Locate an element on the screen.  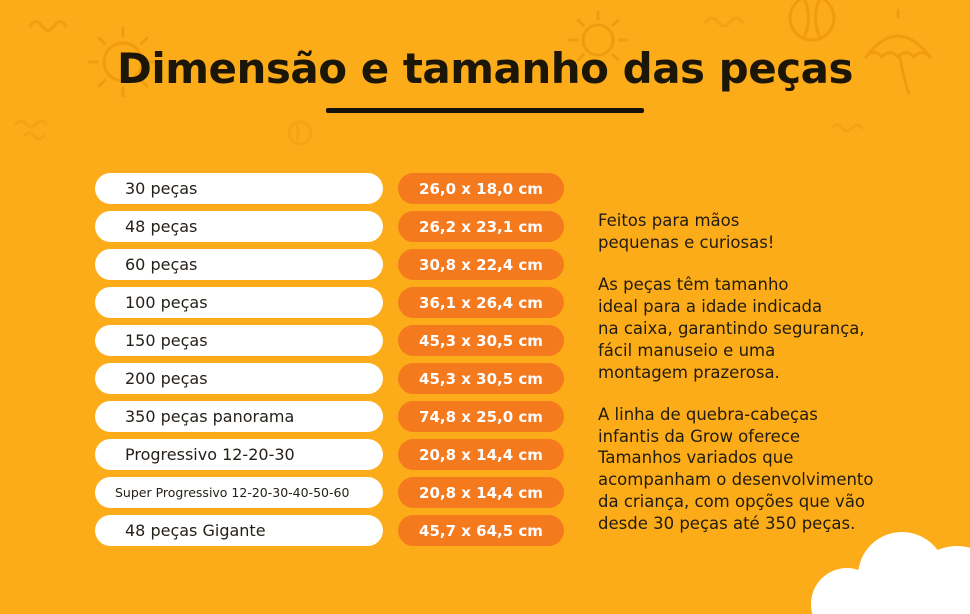
table-row: 150 peças 45,3 x 30,5 cm is located at coordinates (329, 340).